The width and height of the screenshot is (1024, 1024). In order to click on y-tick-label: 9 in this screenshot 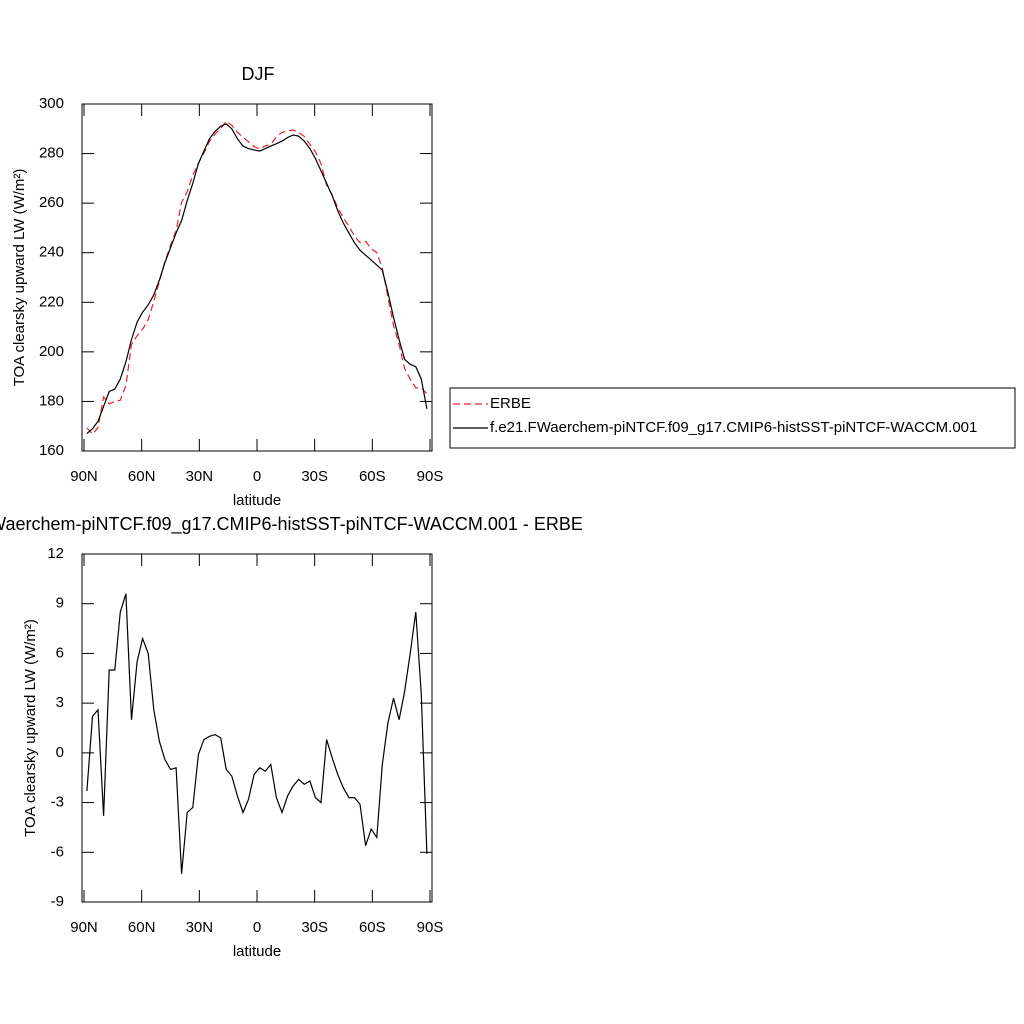, I will do `click(60, 603)`.